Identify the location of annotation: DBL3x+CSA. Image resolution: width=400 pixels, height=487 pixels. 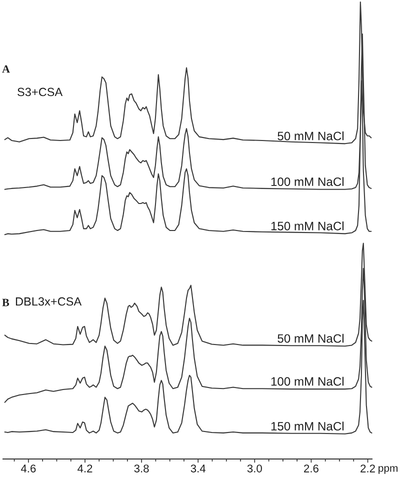
(49, 301).